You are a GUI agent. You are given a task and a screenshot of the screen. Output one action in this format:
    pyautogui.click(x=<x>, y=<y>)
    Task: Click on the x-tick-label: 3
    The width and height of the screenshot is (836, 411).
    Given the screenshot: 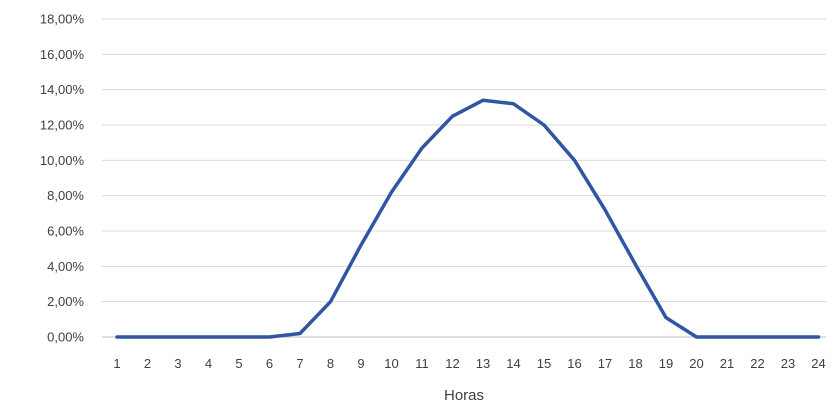 What is the action you would take?
    pyautogui.click(x=177, y=363)
    